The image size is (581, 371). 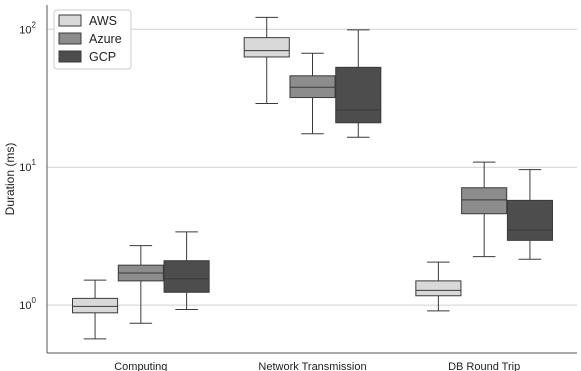 I want to click on y-tick-label: 10¹, so click(x=27, y=166).